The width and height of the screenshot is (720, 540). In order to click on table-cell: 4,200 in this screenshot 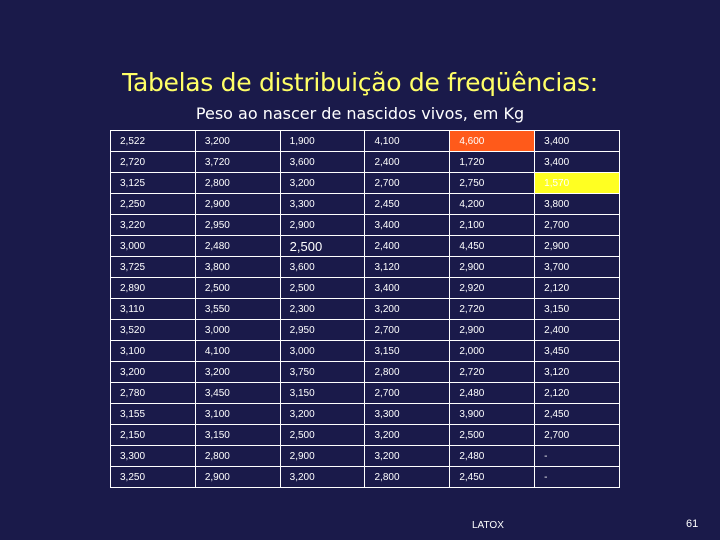, I will do `click(492, 204)`.